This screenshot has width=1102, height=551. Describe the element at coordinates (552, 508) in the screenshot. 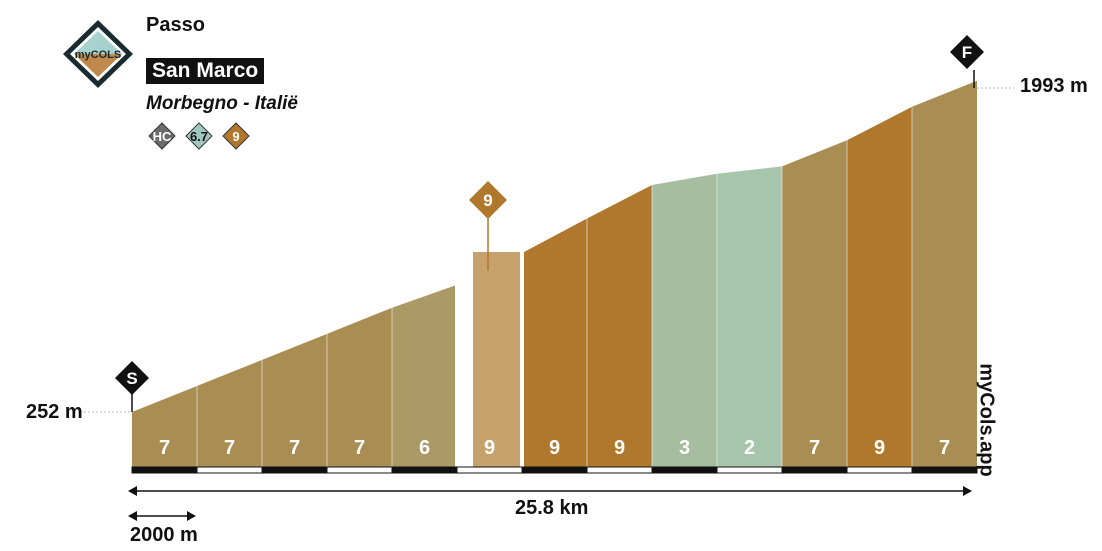

I see `total-distance-label: 25.8 km` at that location.